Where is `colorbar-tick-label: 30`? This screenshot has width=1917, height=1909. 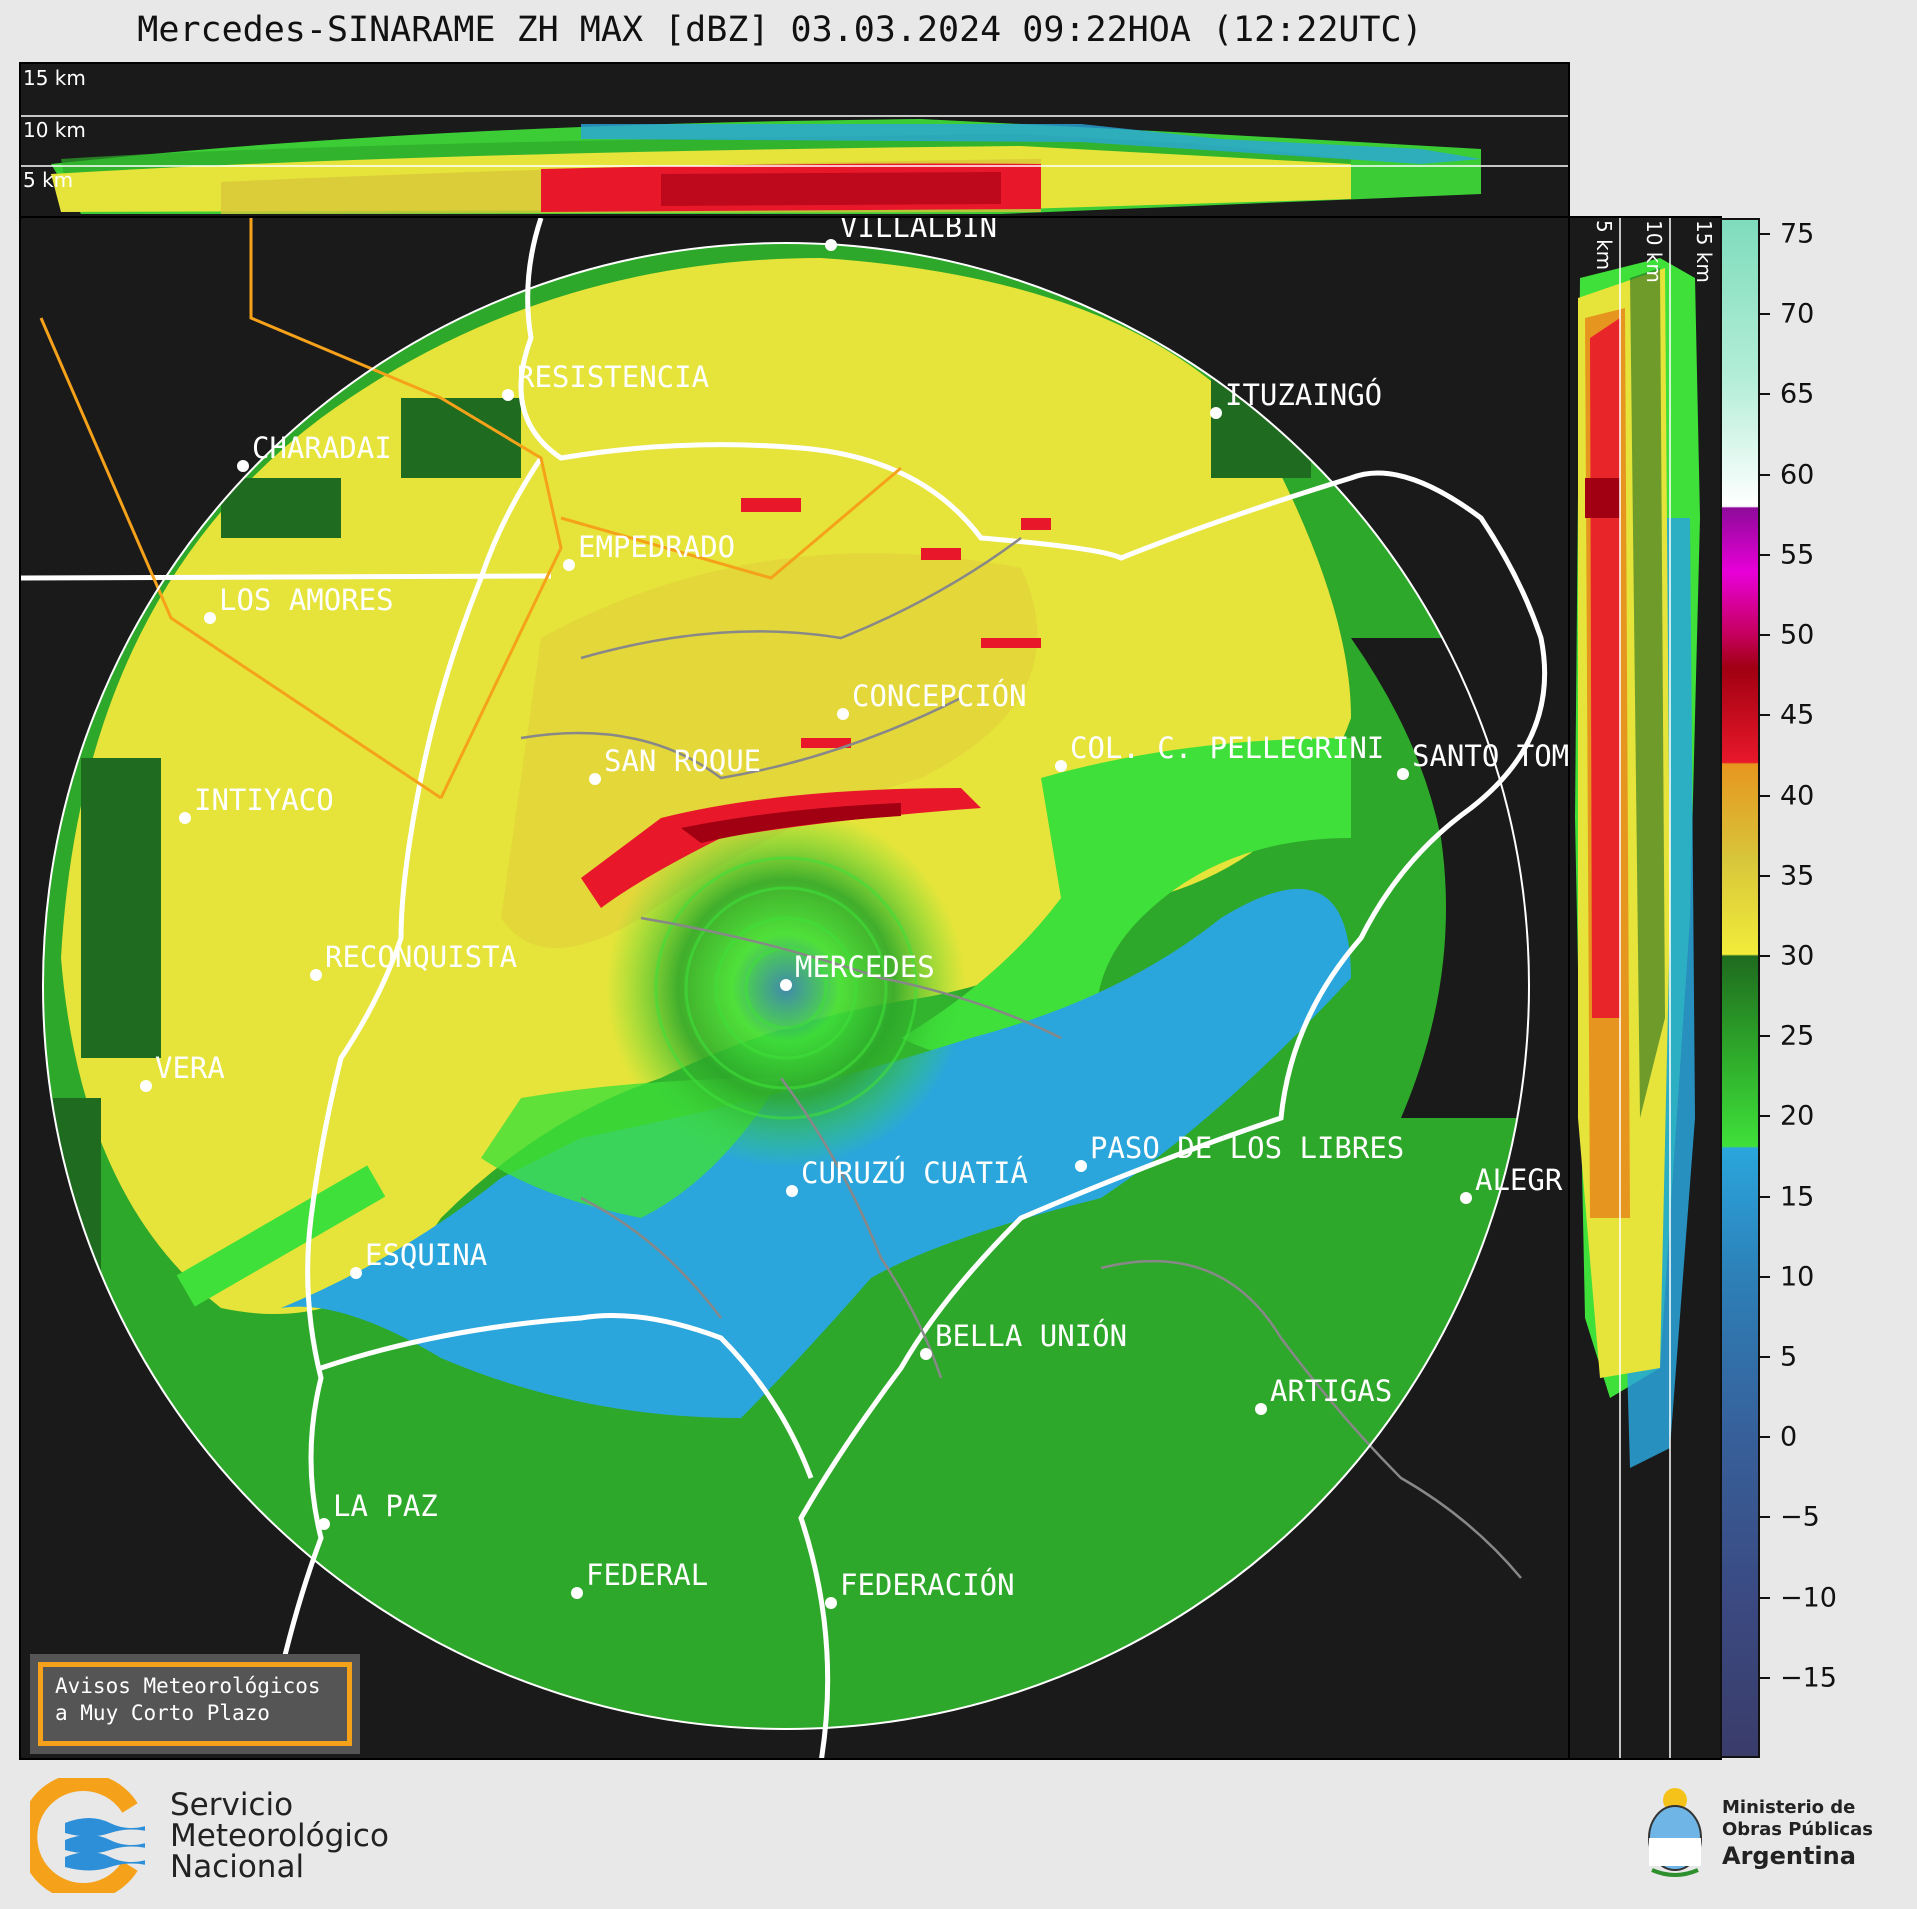
colorbar-tick-label: 30 is located at coordinates (1797, 956).